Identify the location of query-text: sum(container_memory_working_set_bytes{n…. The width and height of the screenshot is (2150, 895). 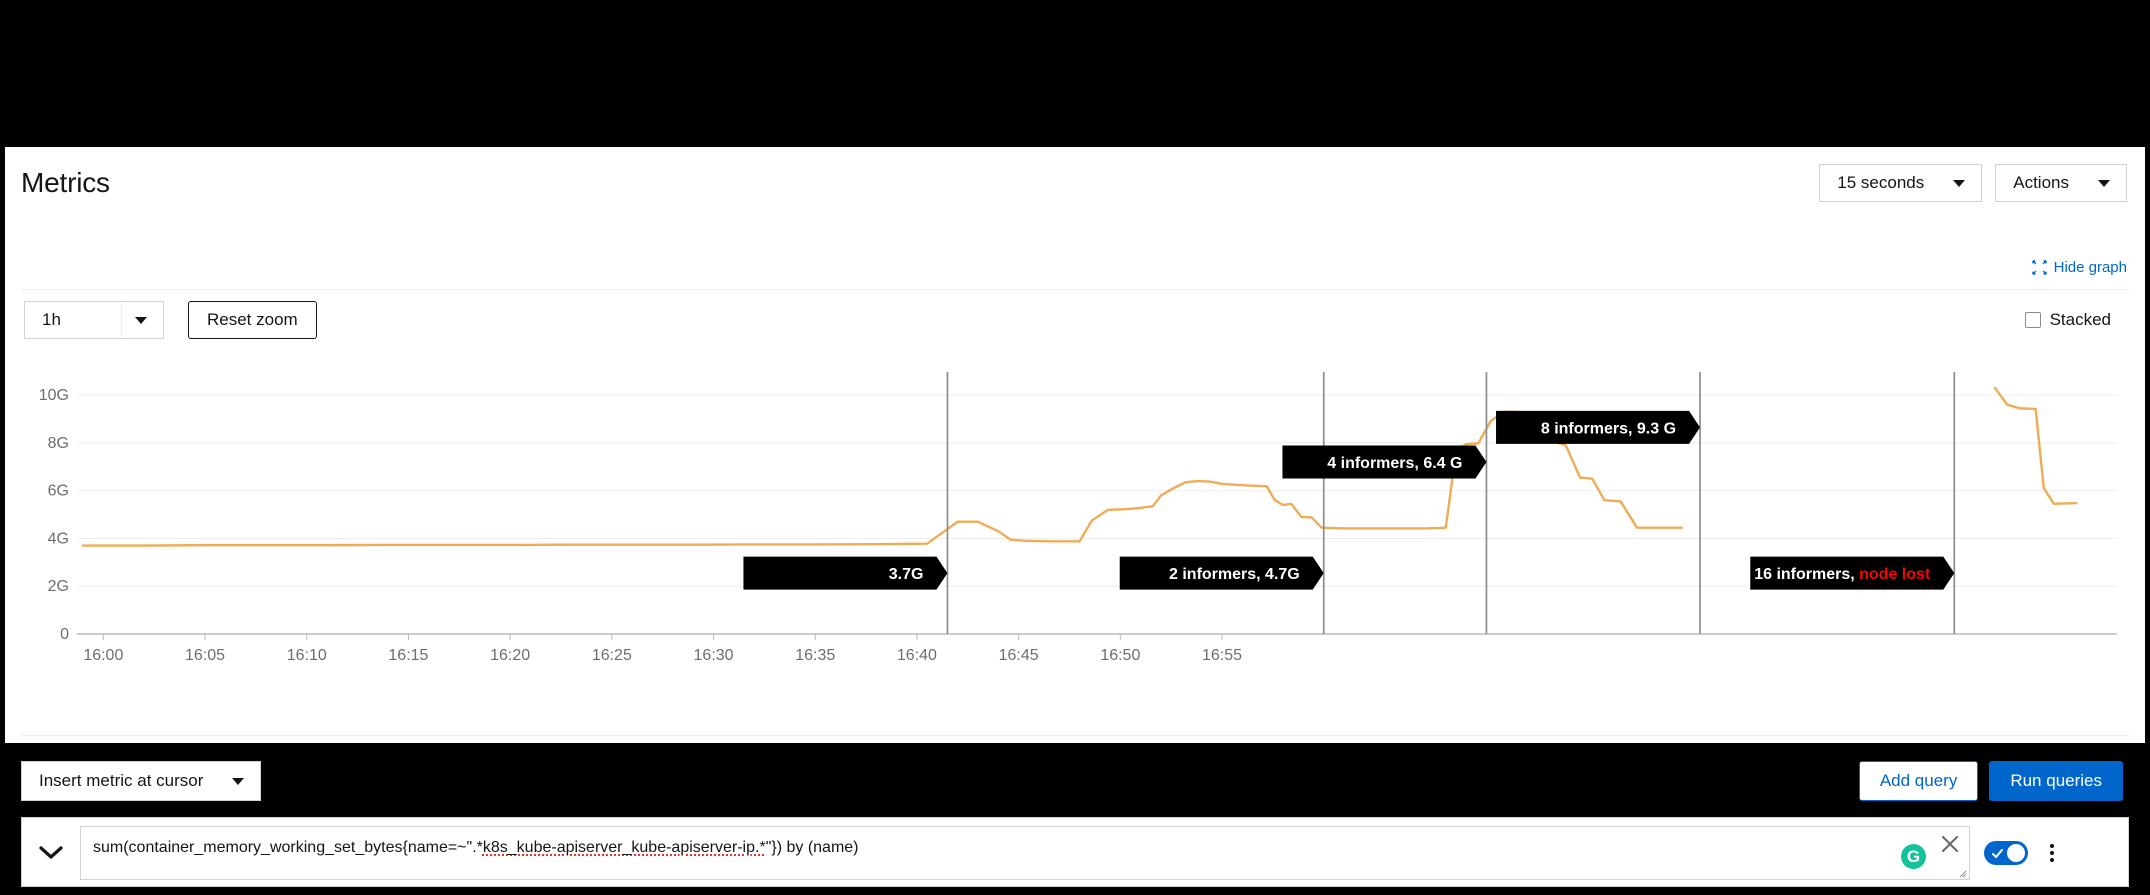
(476, 848).